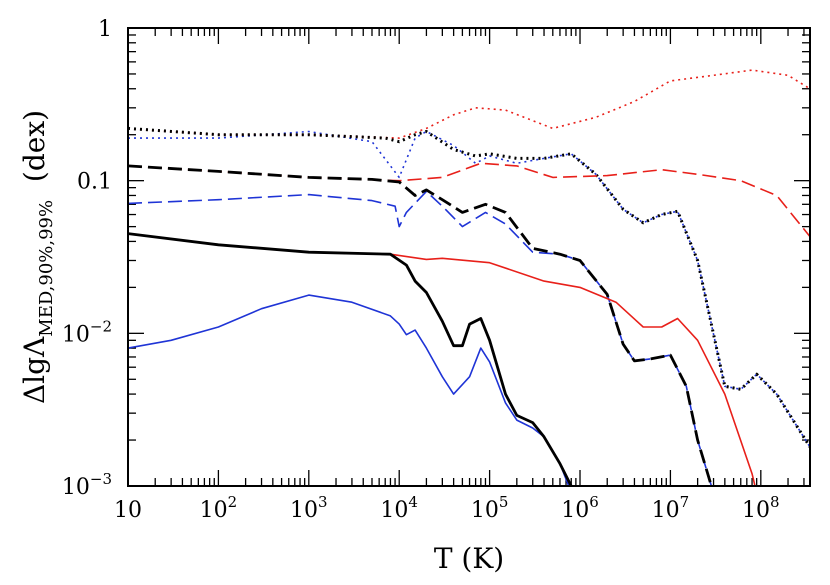  Describe the element at coordinates (469, 200) in the screenshot. I see `series-red-dashed` at that location.